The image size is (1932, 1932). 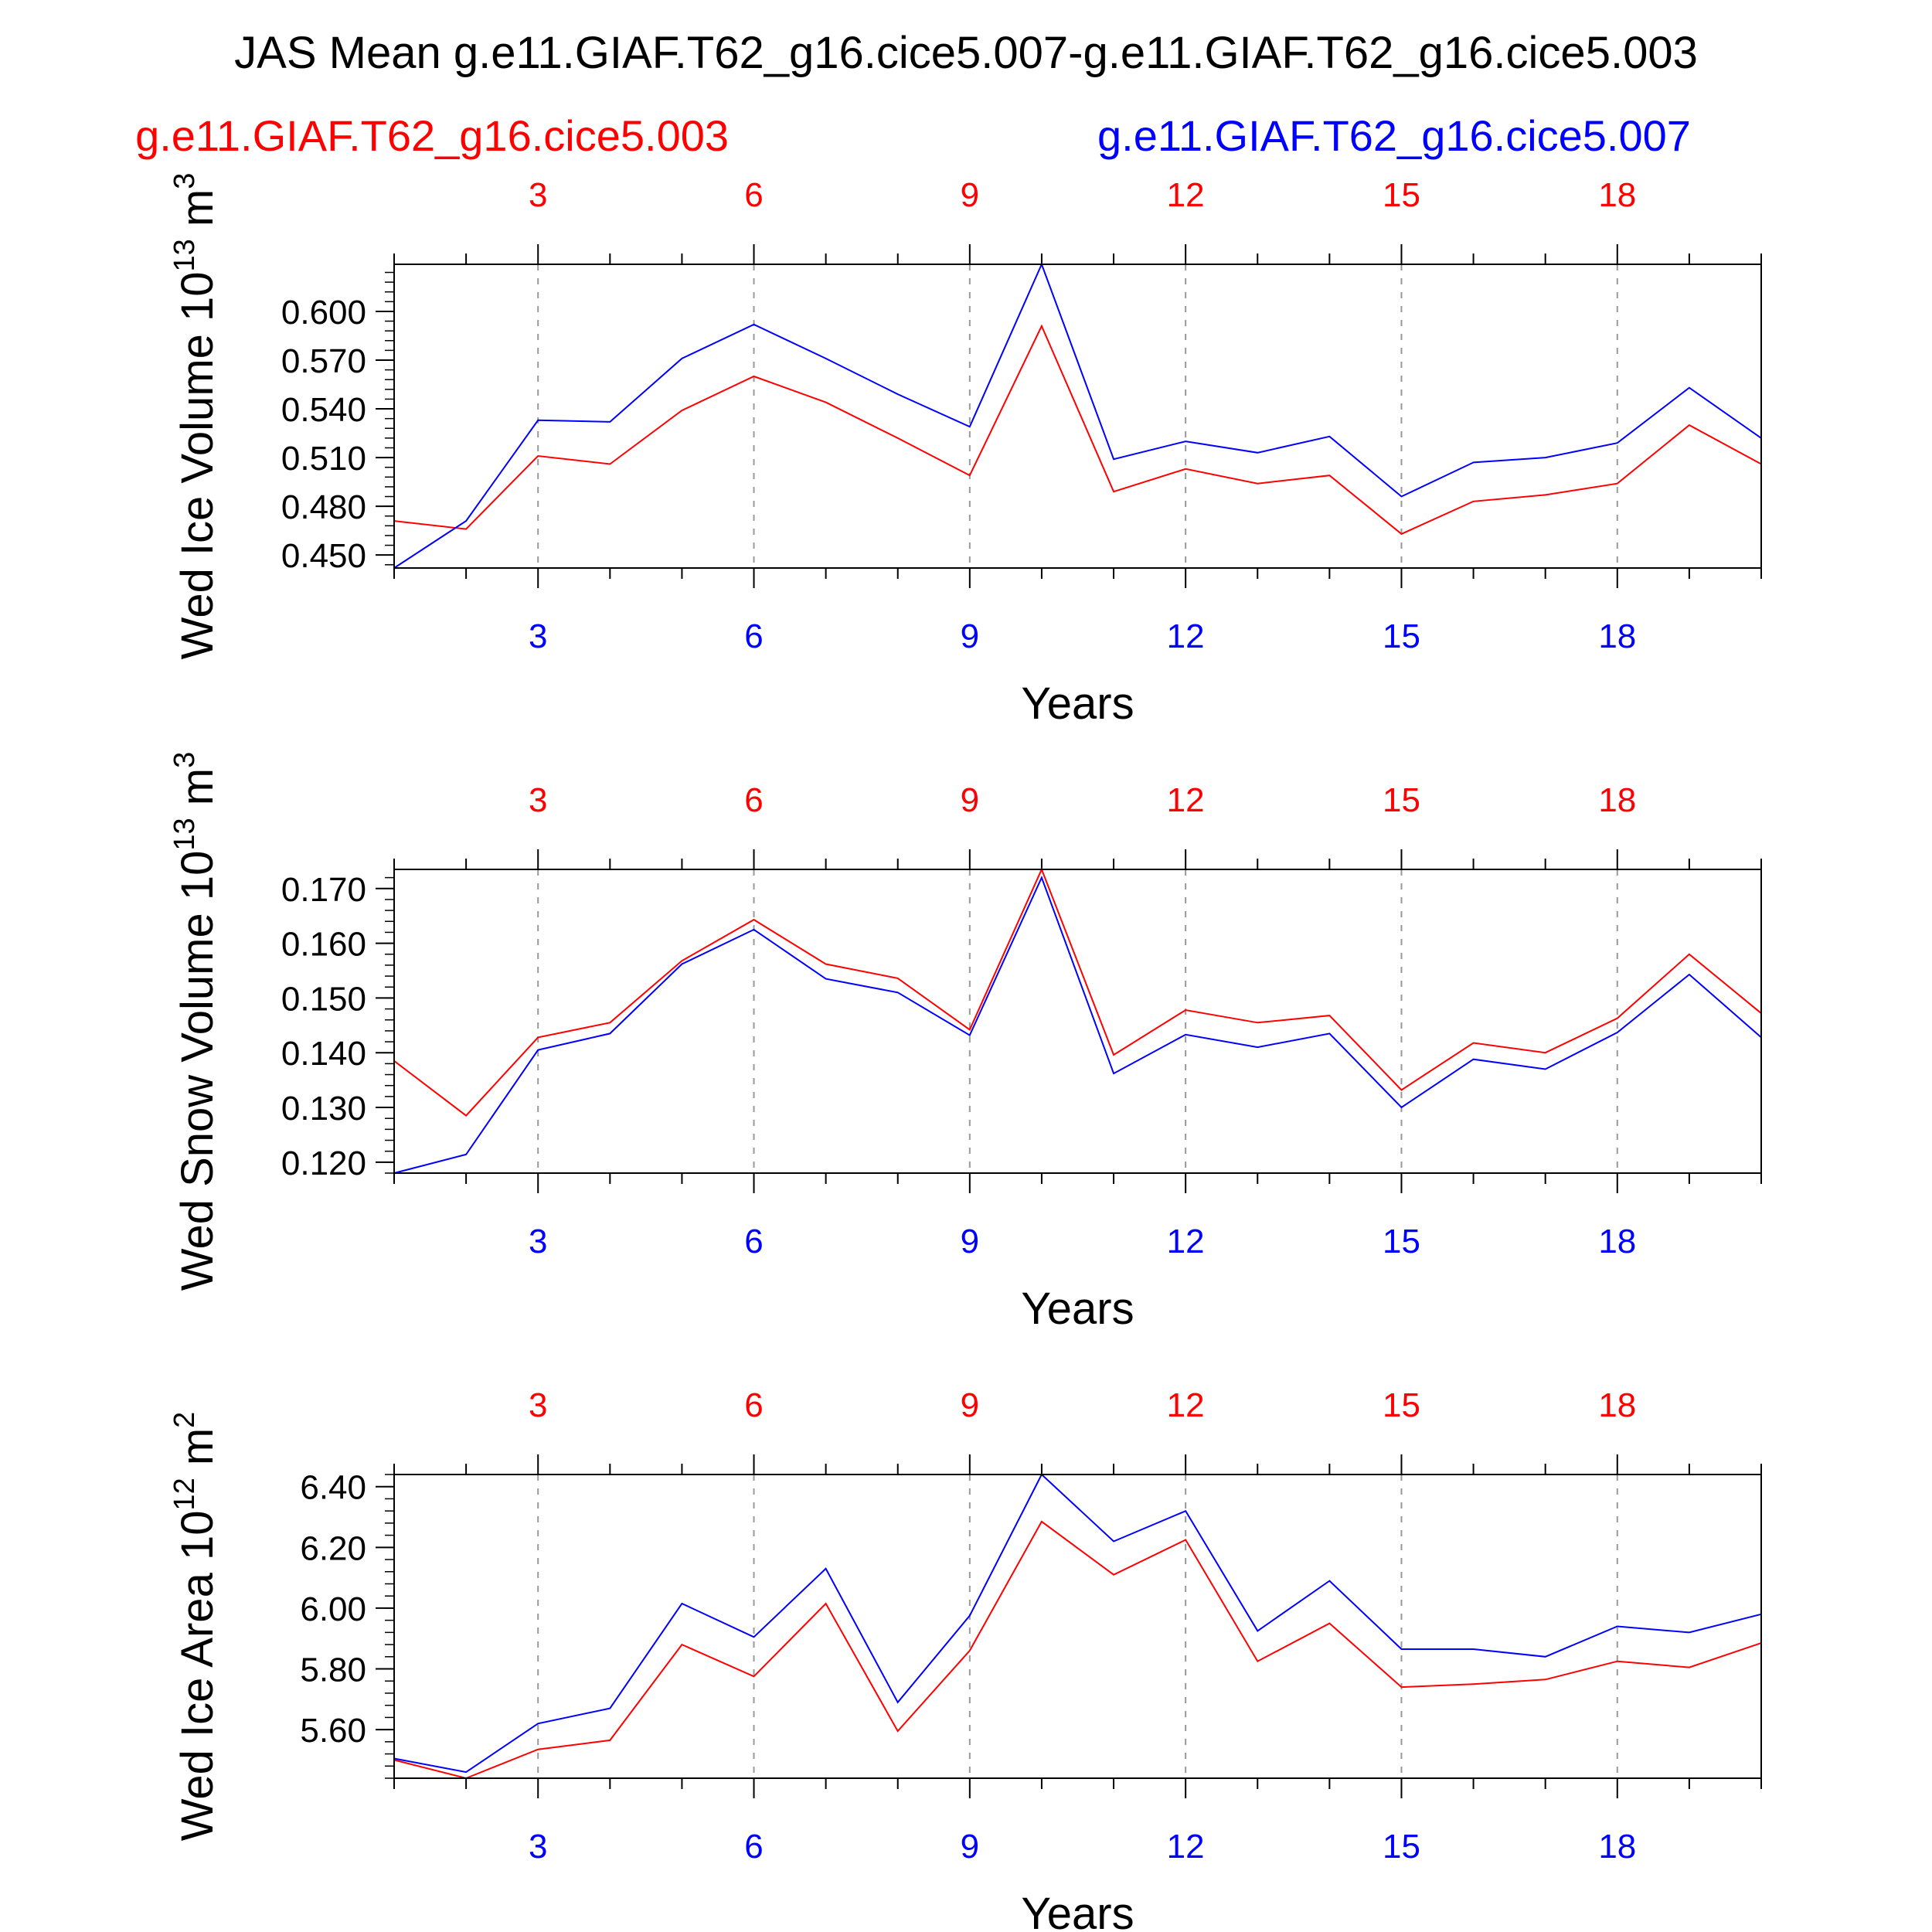 What do you see at coordinates (323, 361) in the screenshot?
I see `y-tick-label: 0.570` at bounding box center [323, 361].